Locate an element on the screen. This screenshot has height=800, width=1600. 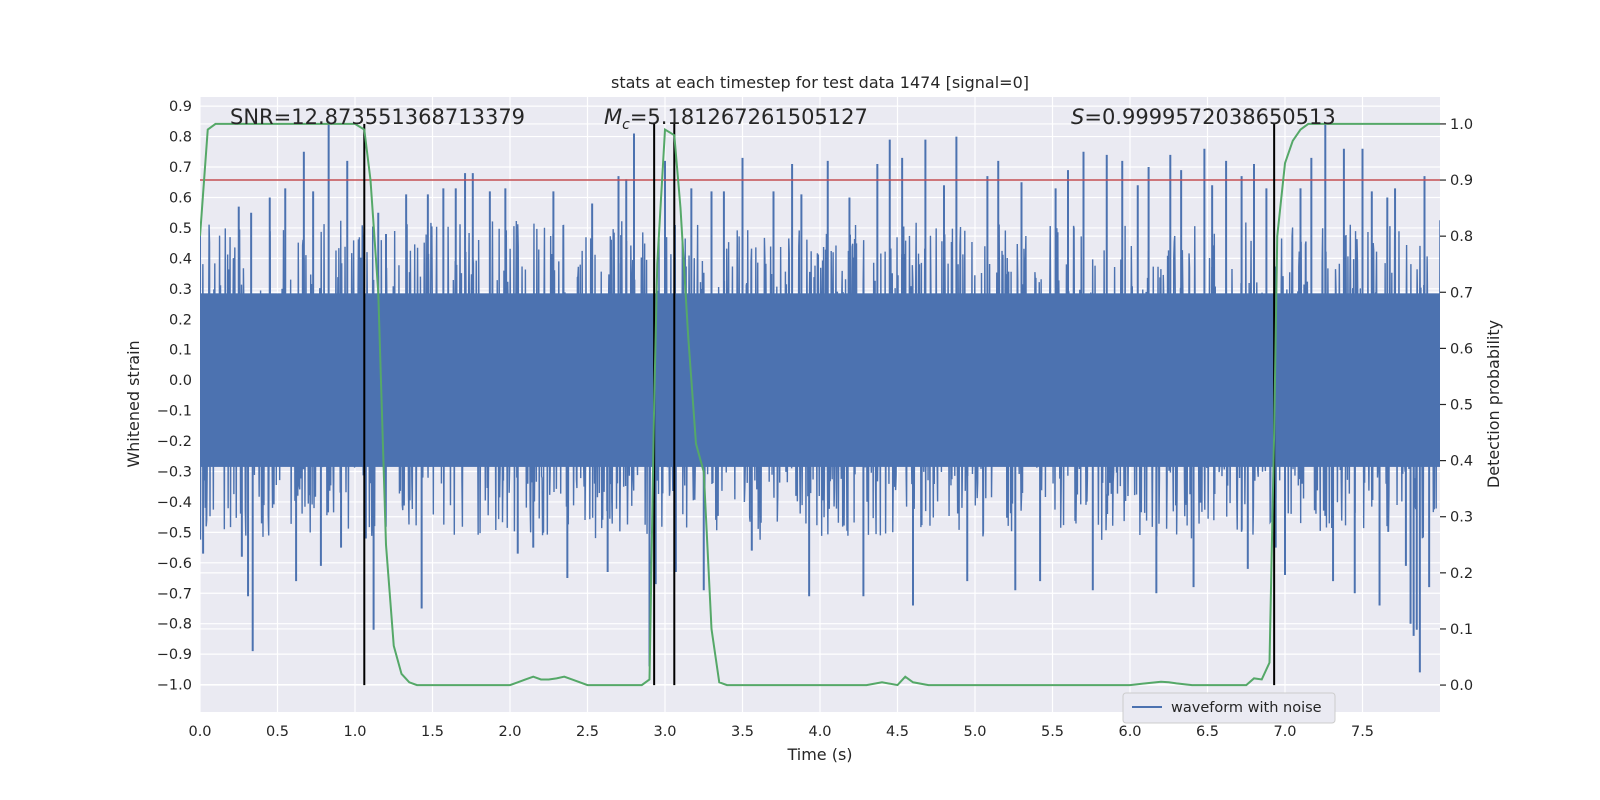
y-tick-label-left: −0.4 is located at coordinates (174, 503).